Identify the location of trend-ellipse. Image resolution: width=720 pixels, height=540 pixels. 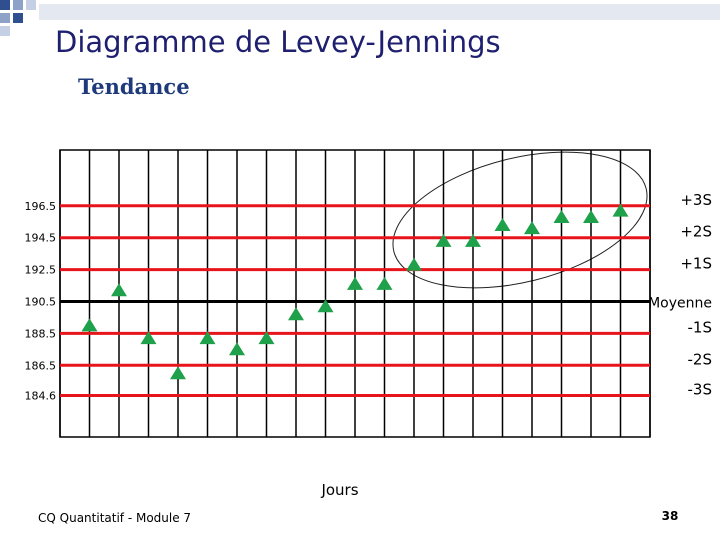
(520, 220).